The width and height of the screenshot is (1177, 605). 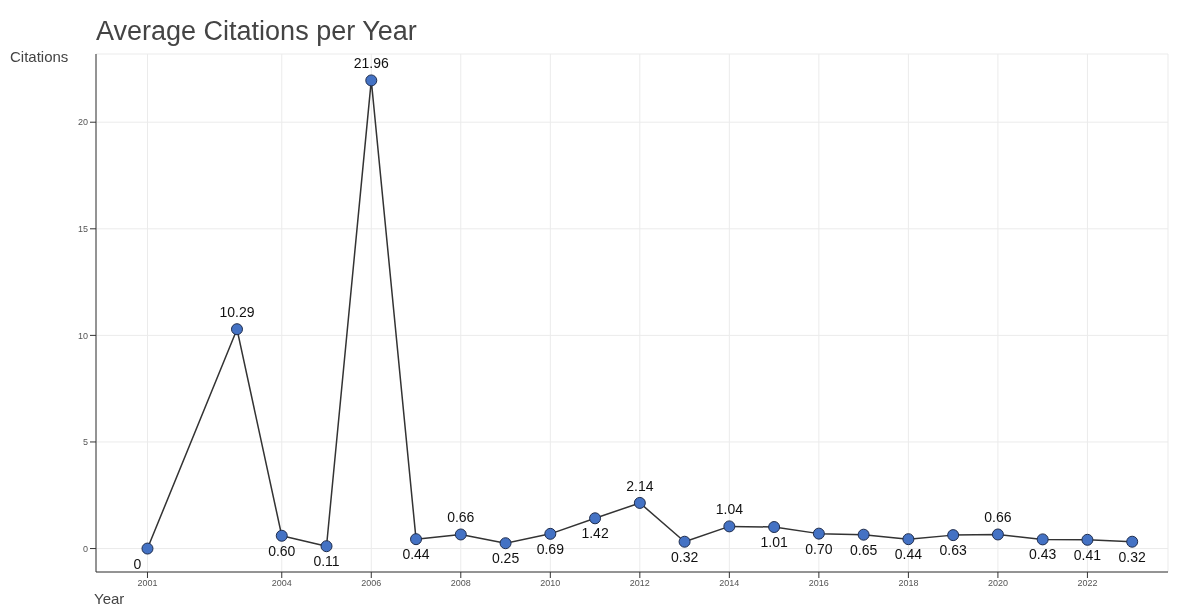 I want to click on data-label: 1.42, so click(x=595, y=533).